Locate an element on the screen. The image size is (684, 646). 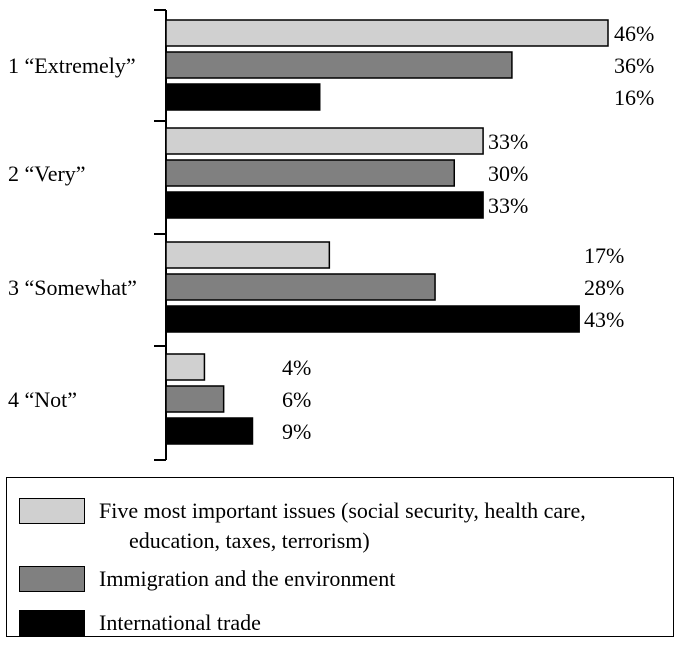
value-label: 6% is located at coordinates (296, 399).